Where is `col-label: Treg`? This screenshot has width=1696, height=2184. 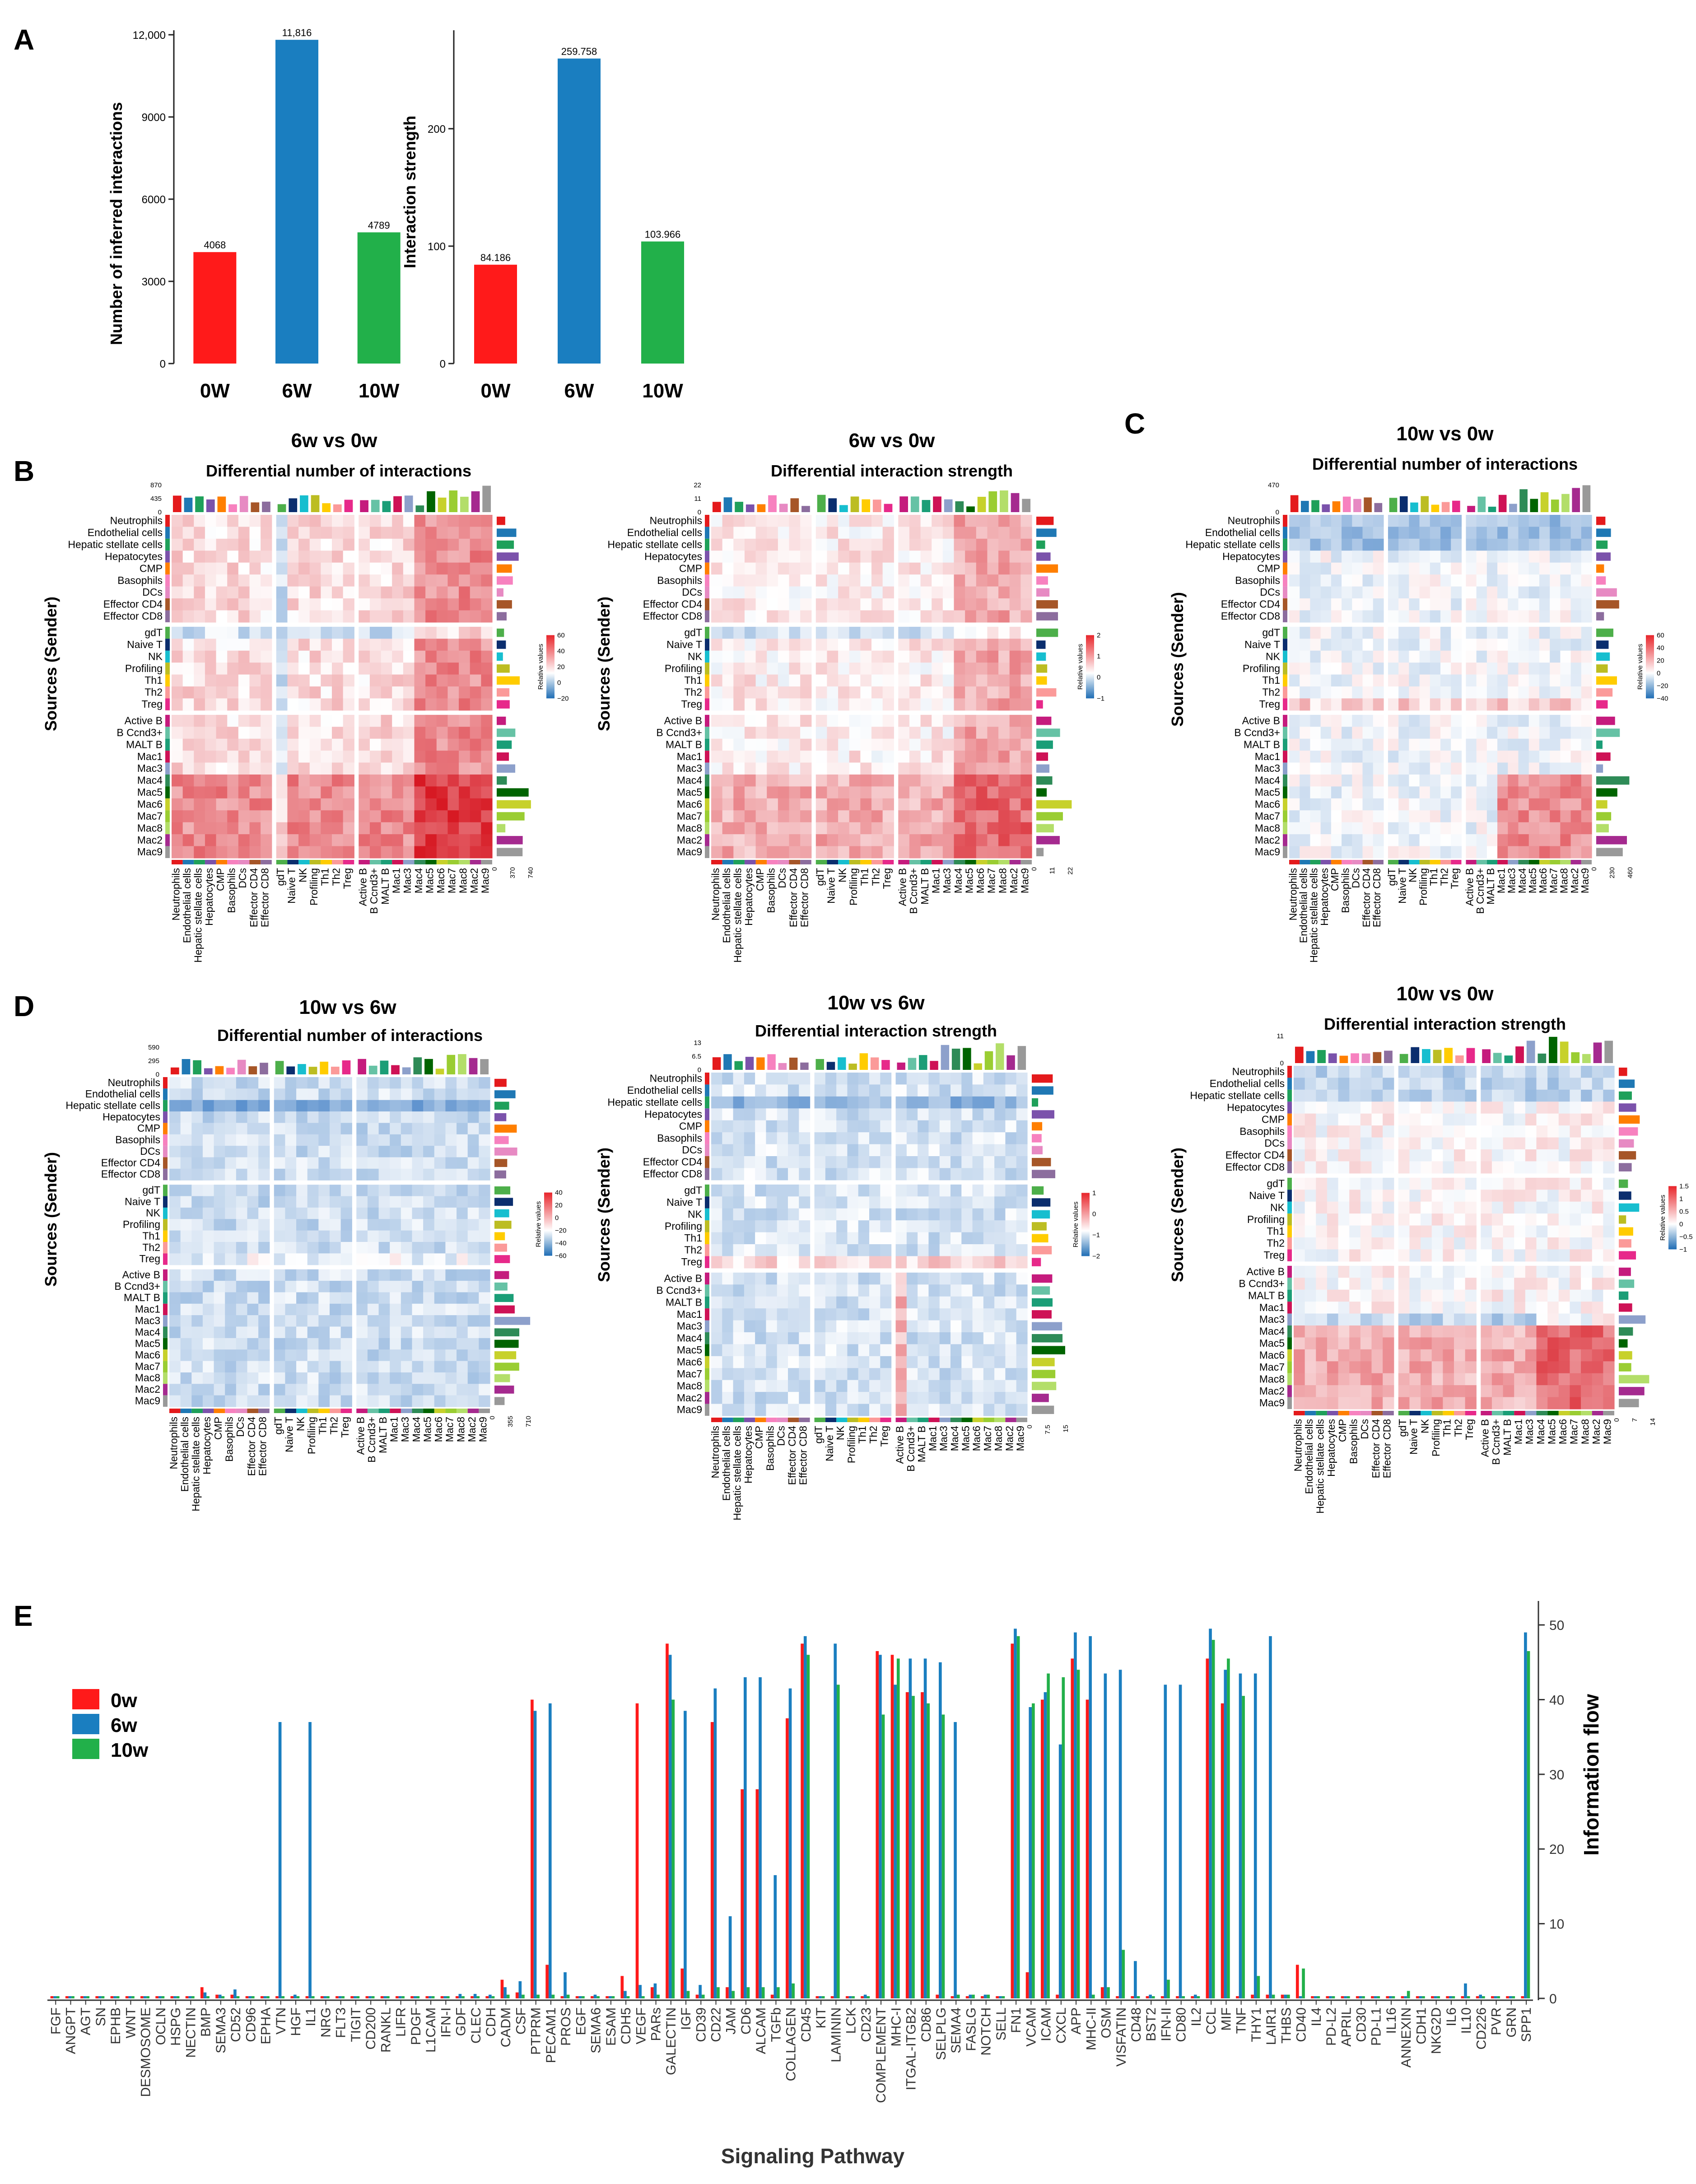 col-label: Treg is located at coordinates (347, 878).